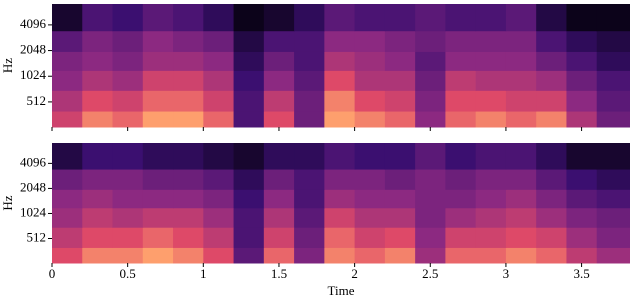 The image size is (630, 296). Describe the element at coordinates (506, 273) in the screenshot. I see `x-tick-label: 3` at that location.